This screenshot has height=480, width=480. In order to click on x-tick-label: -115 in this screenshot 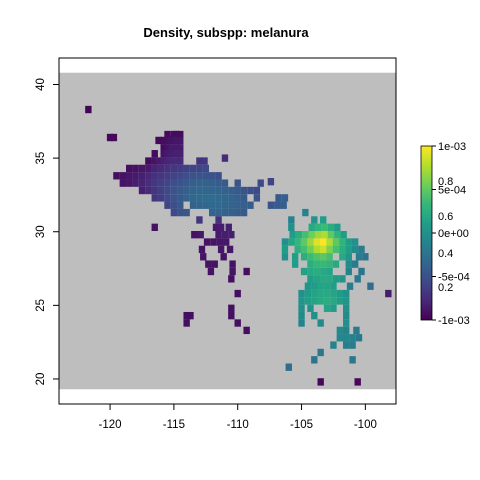, I will do `click(174, 425)`.